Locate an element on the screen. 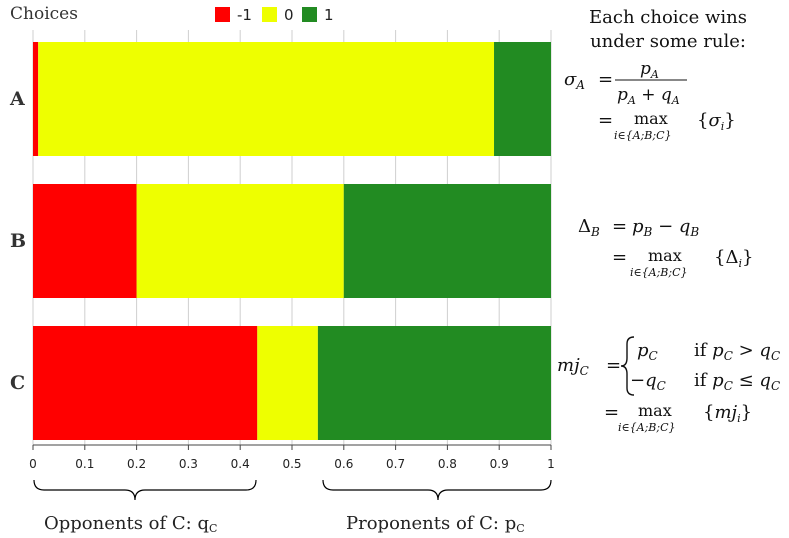 Image resolution: width=789 pixels, height=538 pixels. x-tick-label: 0.3 is located at coordinates (188, 464).